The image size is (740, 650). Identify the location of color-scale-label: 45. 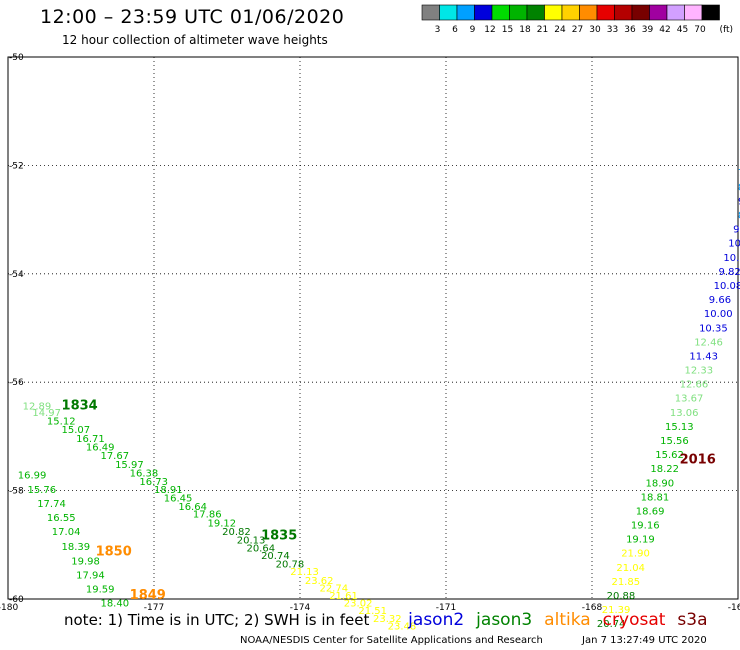
(682, 30).